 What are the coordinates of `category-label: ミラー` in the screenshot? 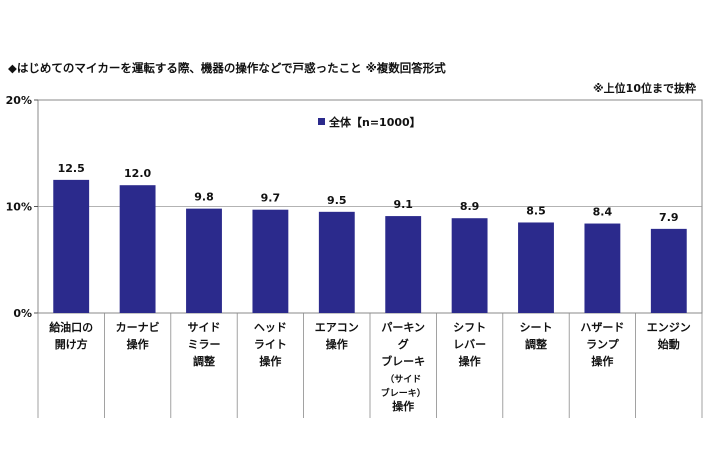 It's located at (204, 344).